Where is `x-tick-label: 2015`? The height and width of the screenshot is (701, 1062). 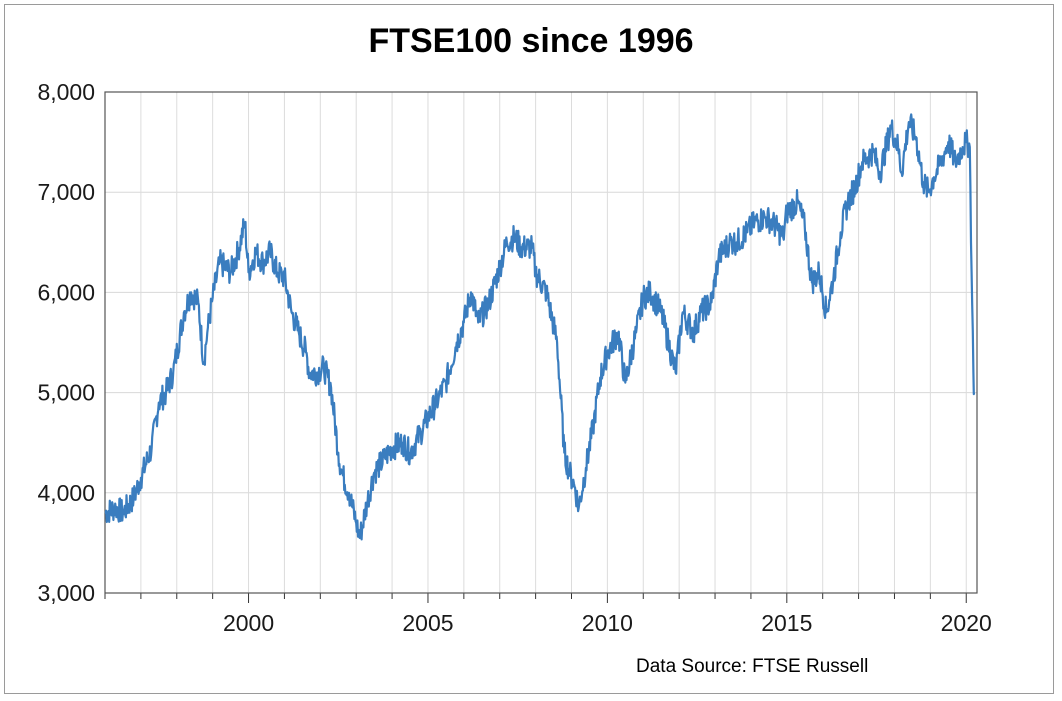
x-tick-label: 2015 is located at coordinates (786, 623).